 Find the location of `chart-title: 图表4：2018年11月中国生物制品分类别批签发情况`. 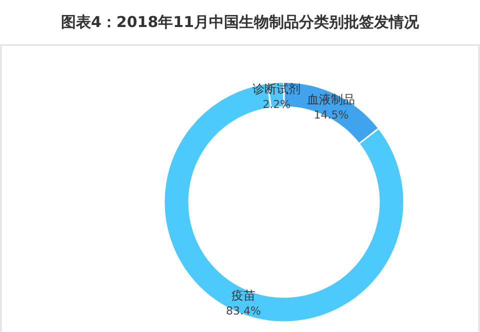

chart-title: 图表4：2018年11月中国生物制品分类别批签发情况 is located at coordinates (240, 22).